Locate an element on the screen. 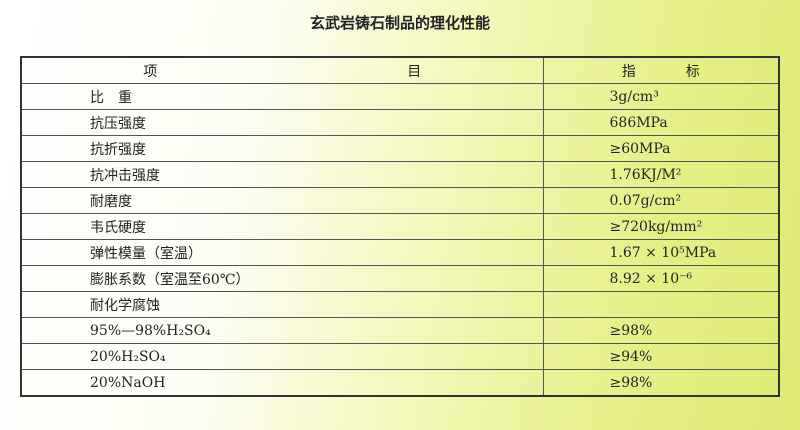 This screenshot has width=800, height=430. table-row: 耐磨度 0.07g/cm² is located at coordinates (400, 200).